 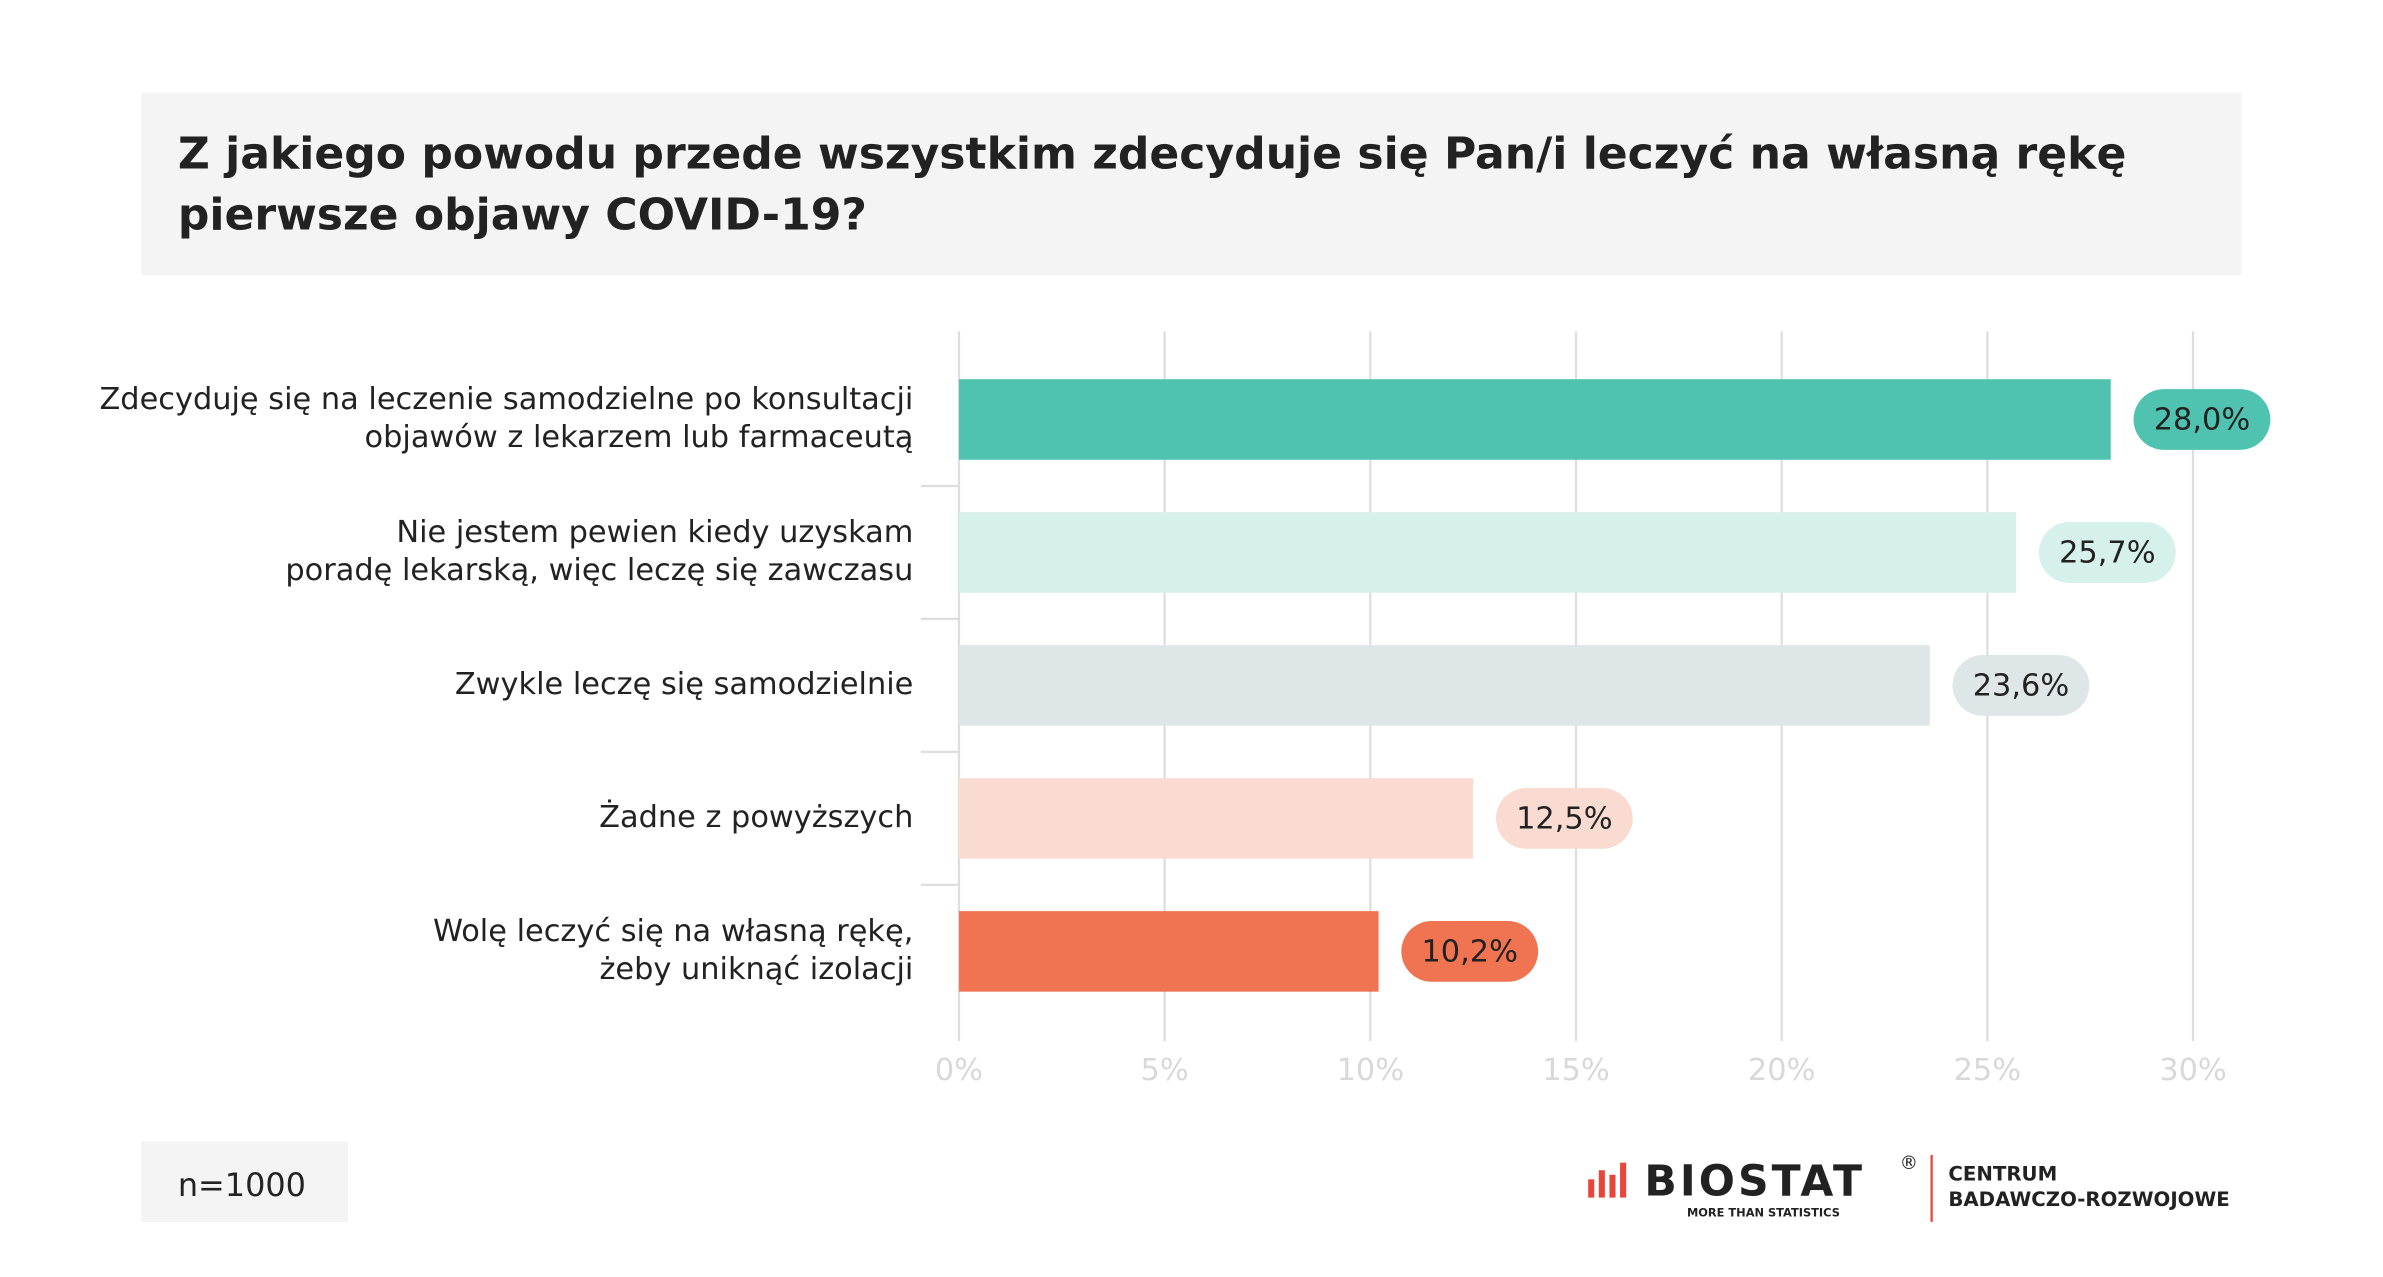 I want to click on y-tick-label: Żadne z powyższych, so click(x=756, y=817).